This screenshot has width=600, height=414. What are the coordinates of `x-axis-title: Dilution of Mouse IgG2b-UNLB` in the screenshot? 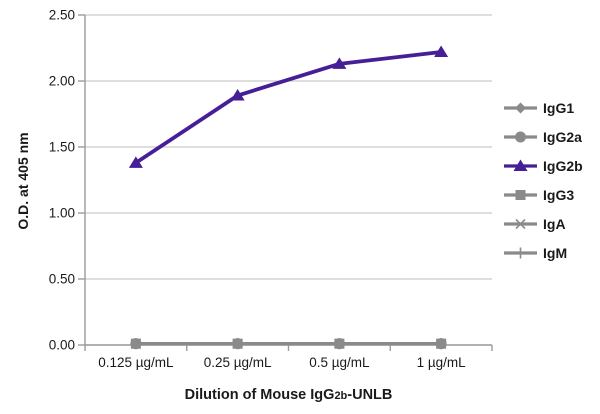 It's located at (288, 395).